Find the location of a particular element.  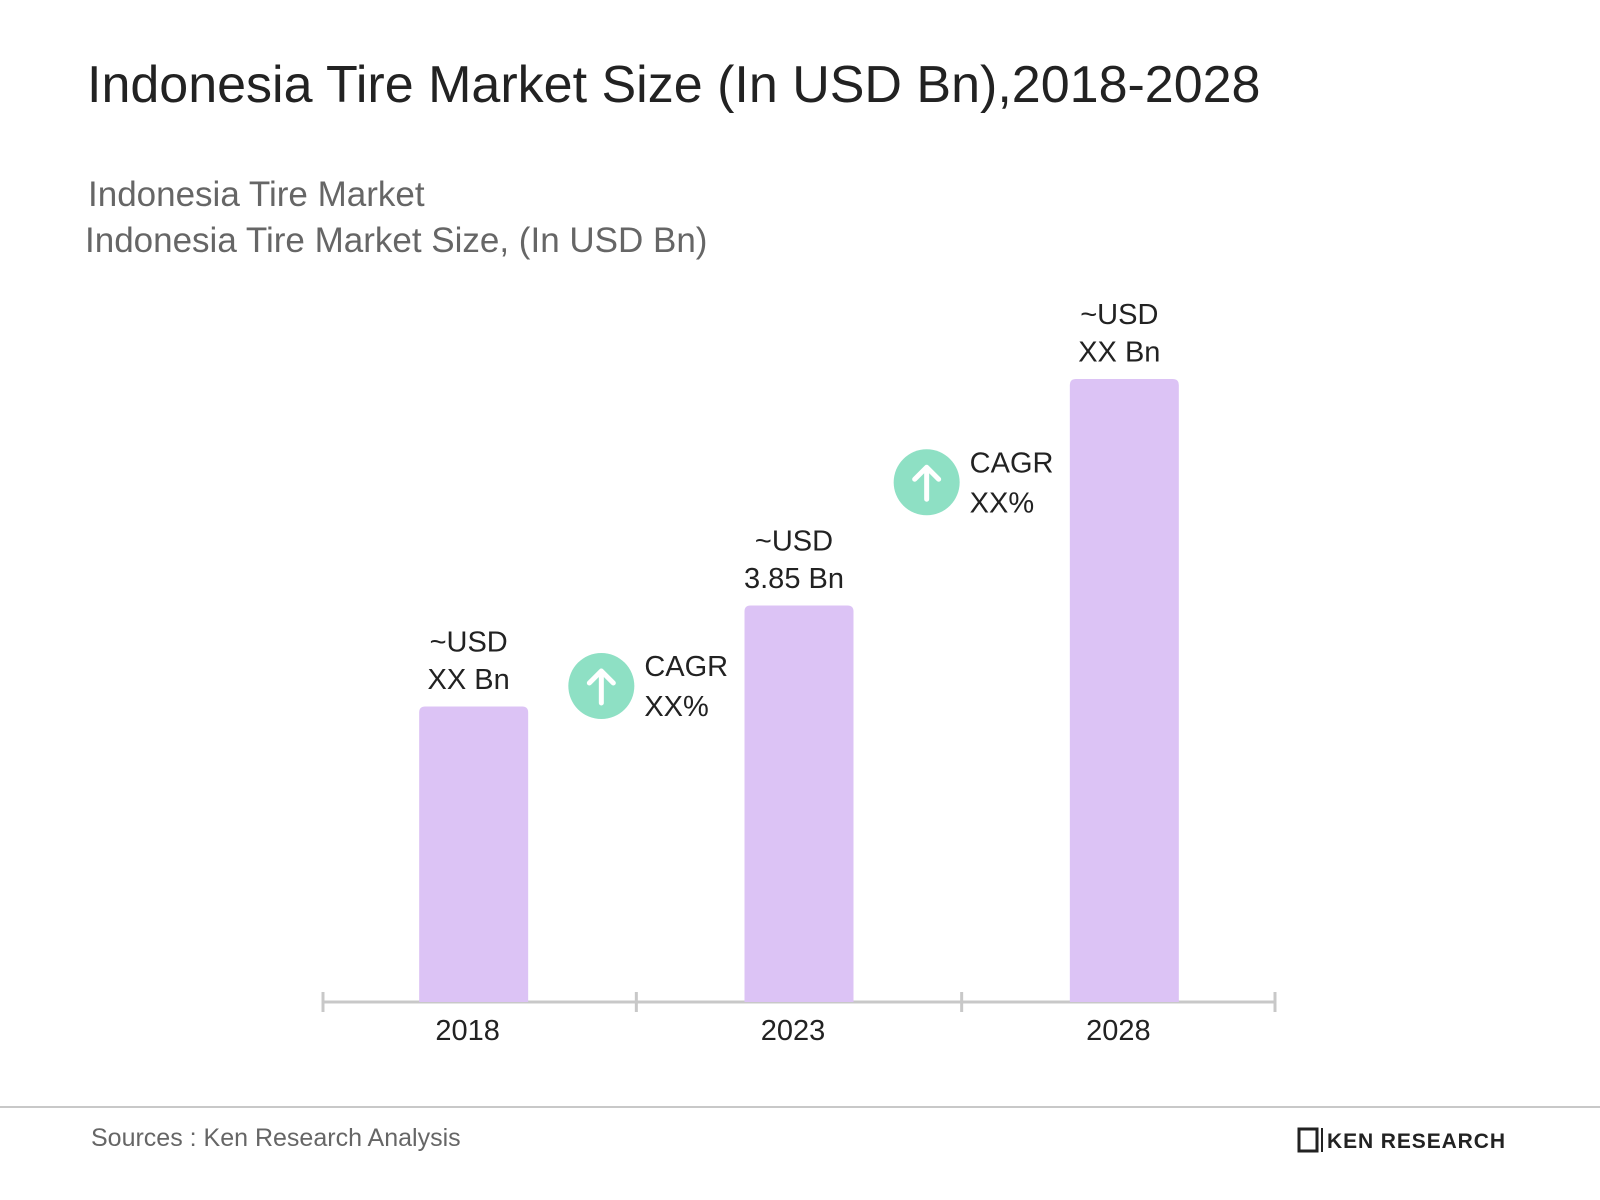

logo: KEN RESEARCH is located at coordinates (1401, 1140).